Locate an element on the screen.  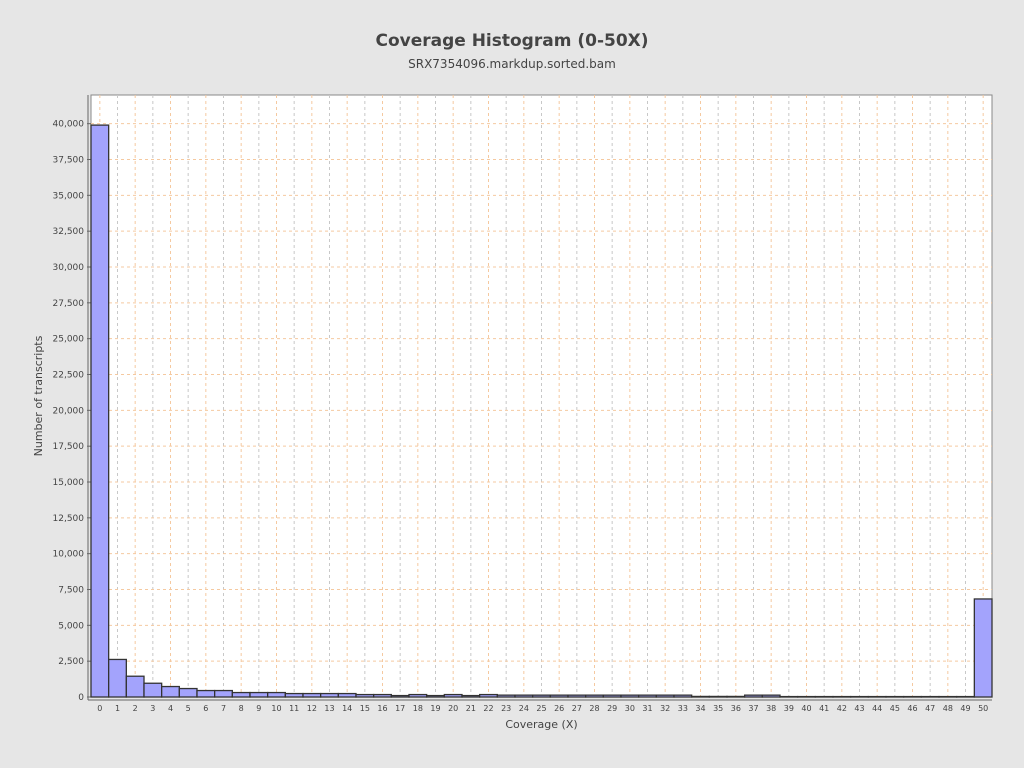
x-tick-label: 34 is located at coordinates (700, 708).